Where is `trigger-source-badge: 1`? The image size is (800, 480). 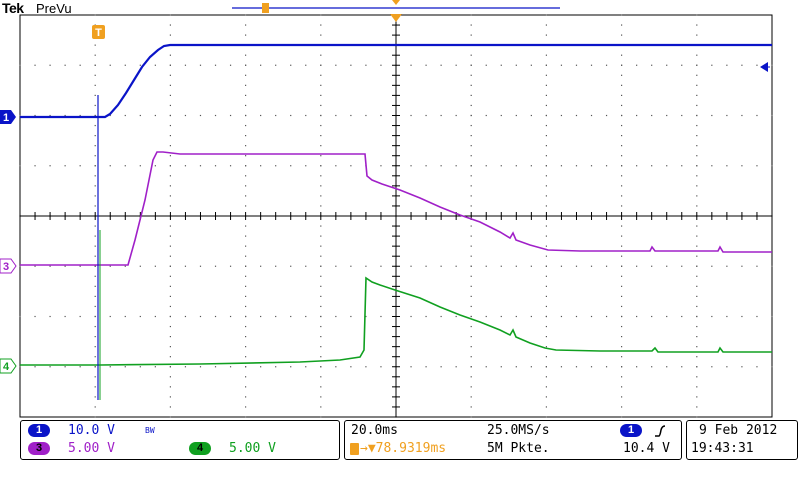 trigger-source-badge: 1 is located at coordinates (631, 430).